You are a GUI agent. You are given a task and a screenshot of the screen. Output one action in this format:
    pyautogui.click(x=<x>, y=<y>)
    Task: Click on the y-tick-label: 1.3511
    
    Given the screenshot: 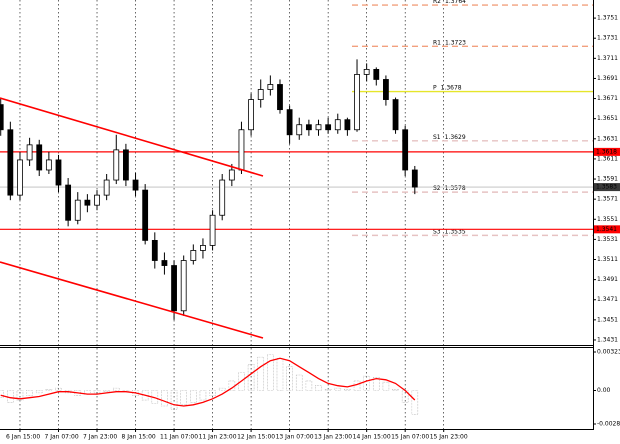 What is the action you would take?
    pyautogui.click(x=607, y=259)
    